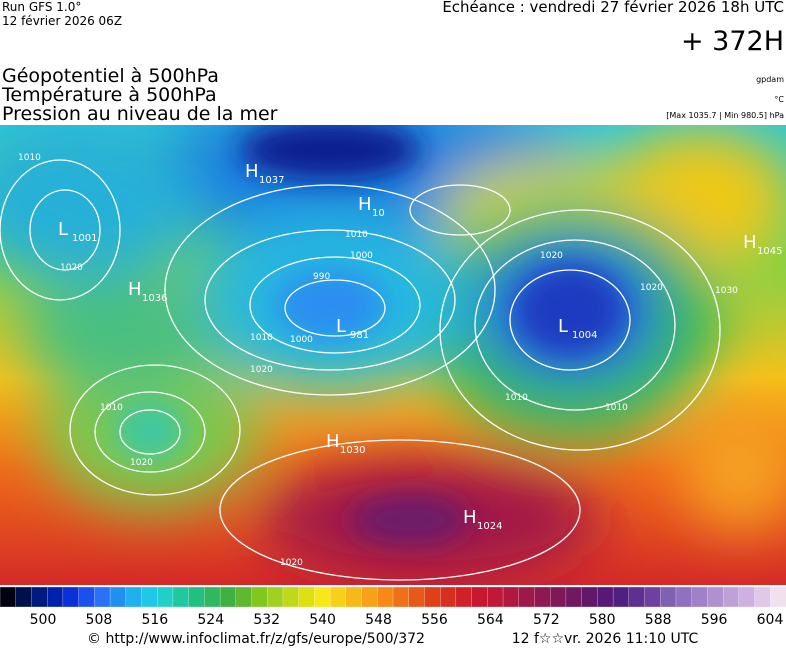  Describe the element at coordinates (378, 620) in the screenshot. I see `colorbar-label: 548` at that location.